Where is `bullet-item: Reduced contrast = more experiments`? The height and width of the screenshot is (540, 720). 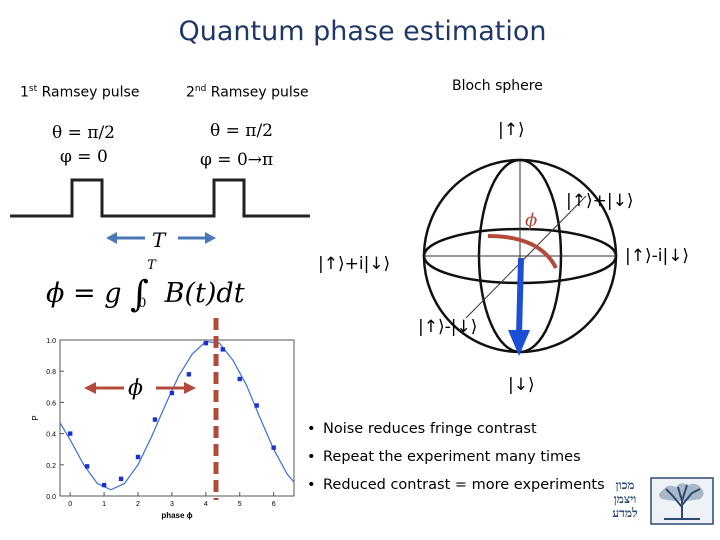 bullet-item: Reduced contrast = more experiments is located at coordinates (456, 488).